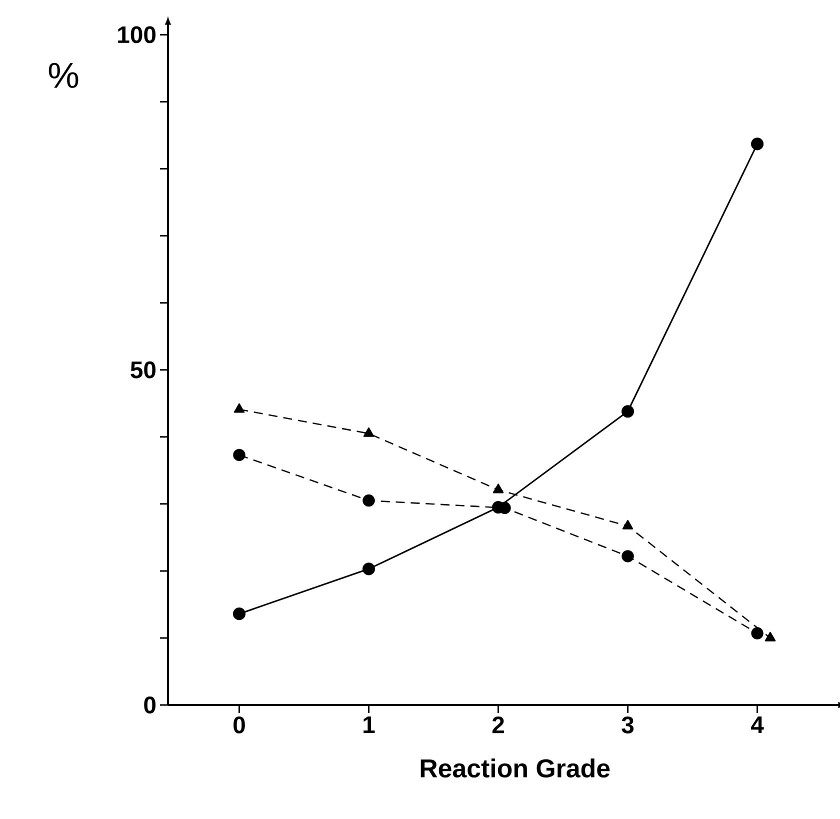 The width and height of the screenshot is (840, 819). I want to click on y-tick-label: 100, so click(137, 35).